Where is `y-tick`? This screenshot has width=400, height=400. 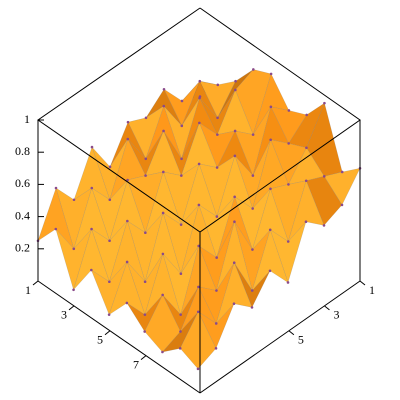 y-tick is located at coordinates (327, 308).